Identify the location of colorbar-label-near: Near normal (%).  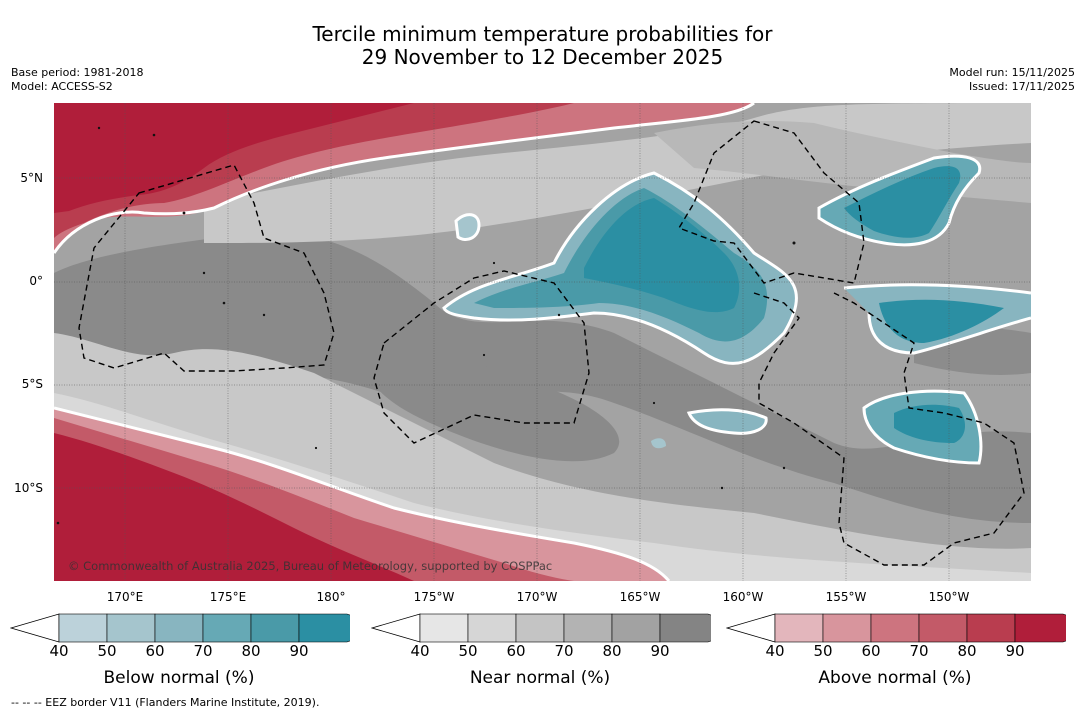
(540, 678).